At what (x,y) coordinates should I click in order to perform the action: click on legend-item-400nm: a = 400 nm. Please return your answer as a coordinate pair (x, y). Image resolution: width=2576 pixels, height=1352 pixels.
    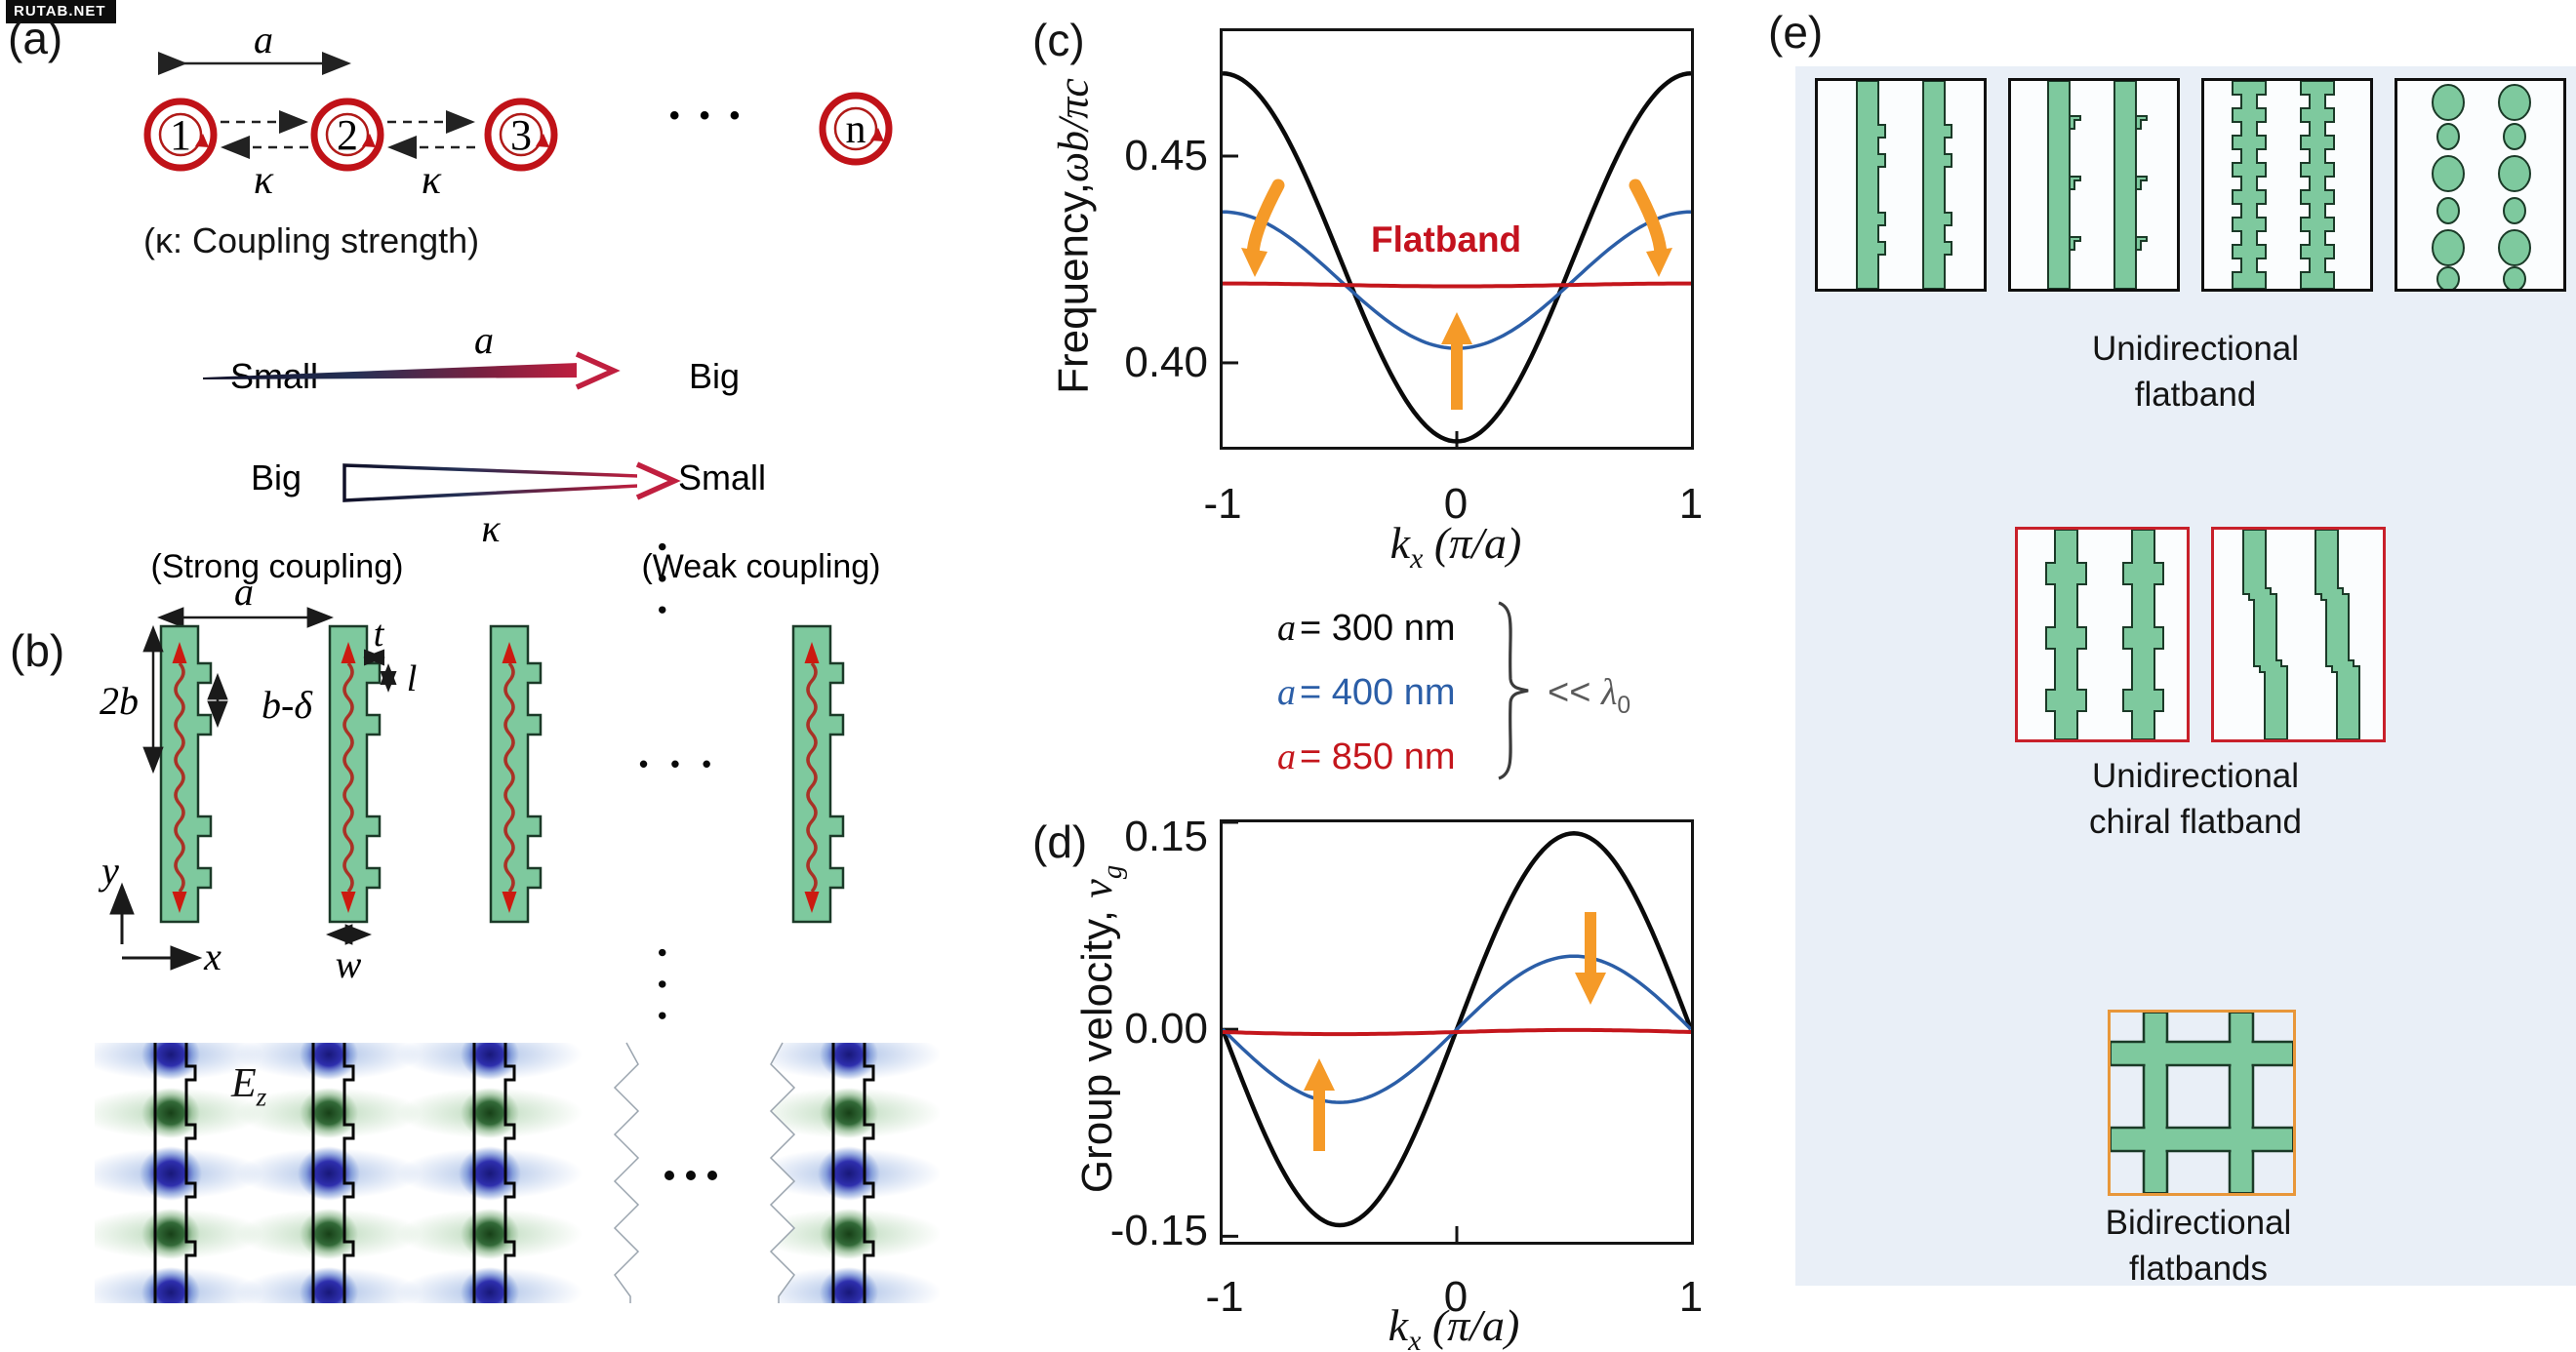
    Looking at the image, I should click on (1366, 692).